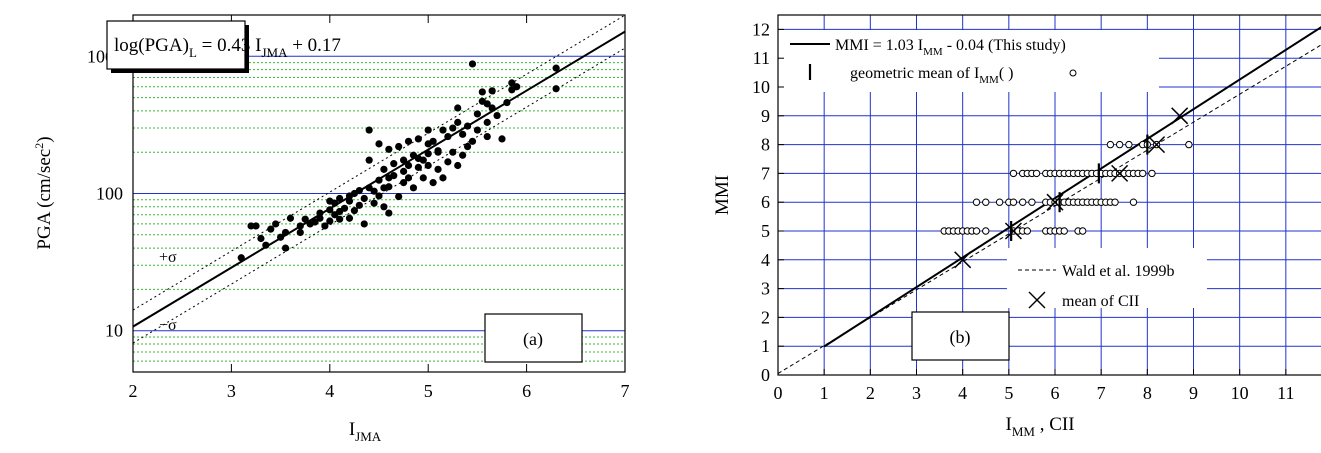 The height and width of the screenshot is (453, 1321). Describe the element at coordinates (1101, 393) in the screenshot. I see `b-x-tick-label: 7` at that location.